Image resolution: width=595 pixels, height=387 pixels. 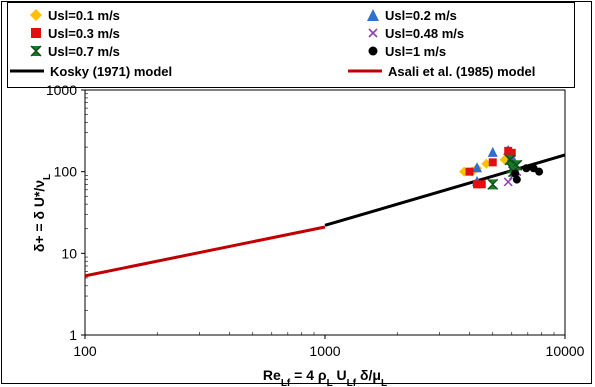 I want to click on y-tick-label: 1000, so click(x=61, y=90).